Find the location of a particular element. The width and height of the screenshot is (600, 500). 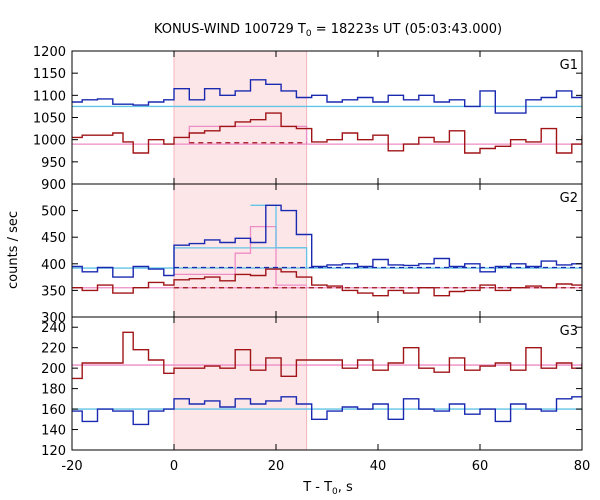

y-tick-label: 350 is located at coordinates (53, 291).